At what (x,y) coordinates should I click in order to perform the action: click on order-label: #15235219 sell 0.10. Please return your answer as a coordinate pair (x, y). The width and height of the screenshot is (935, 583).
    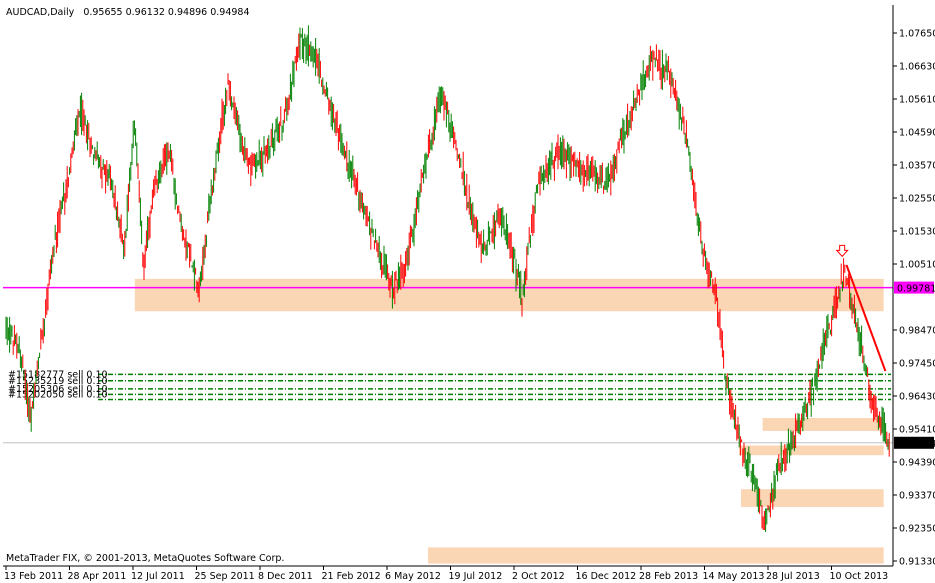
    Looking at the image, I should click on (58, 381).